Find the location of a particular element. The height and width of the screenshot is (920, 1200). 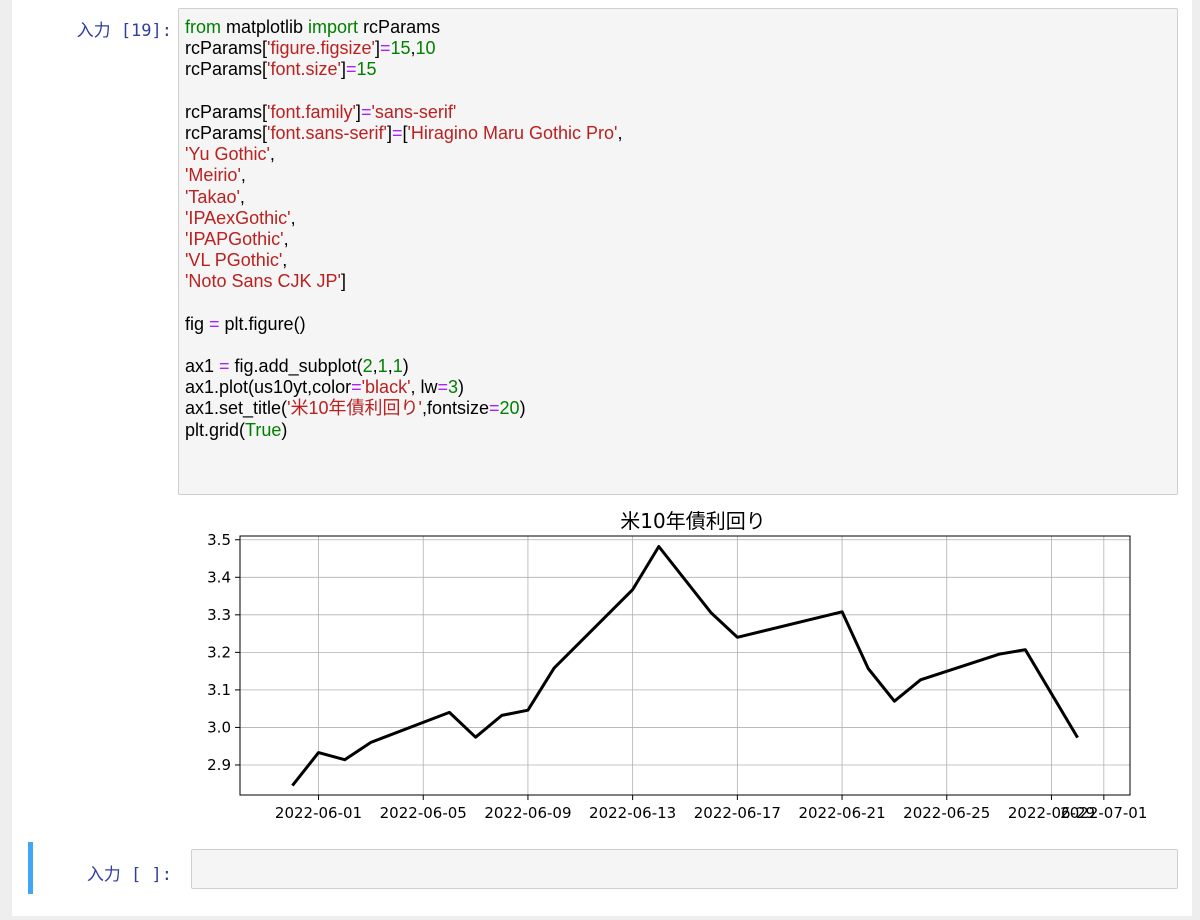

code-token: ax1.set_title( is located at coordinates (236, 408).